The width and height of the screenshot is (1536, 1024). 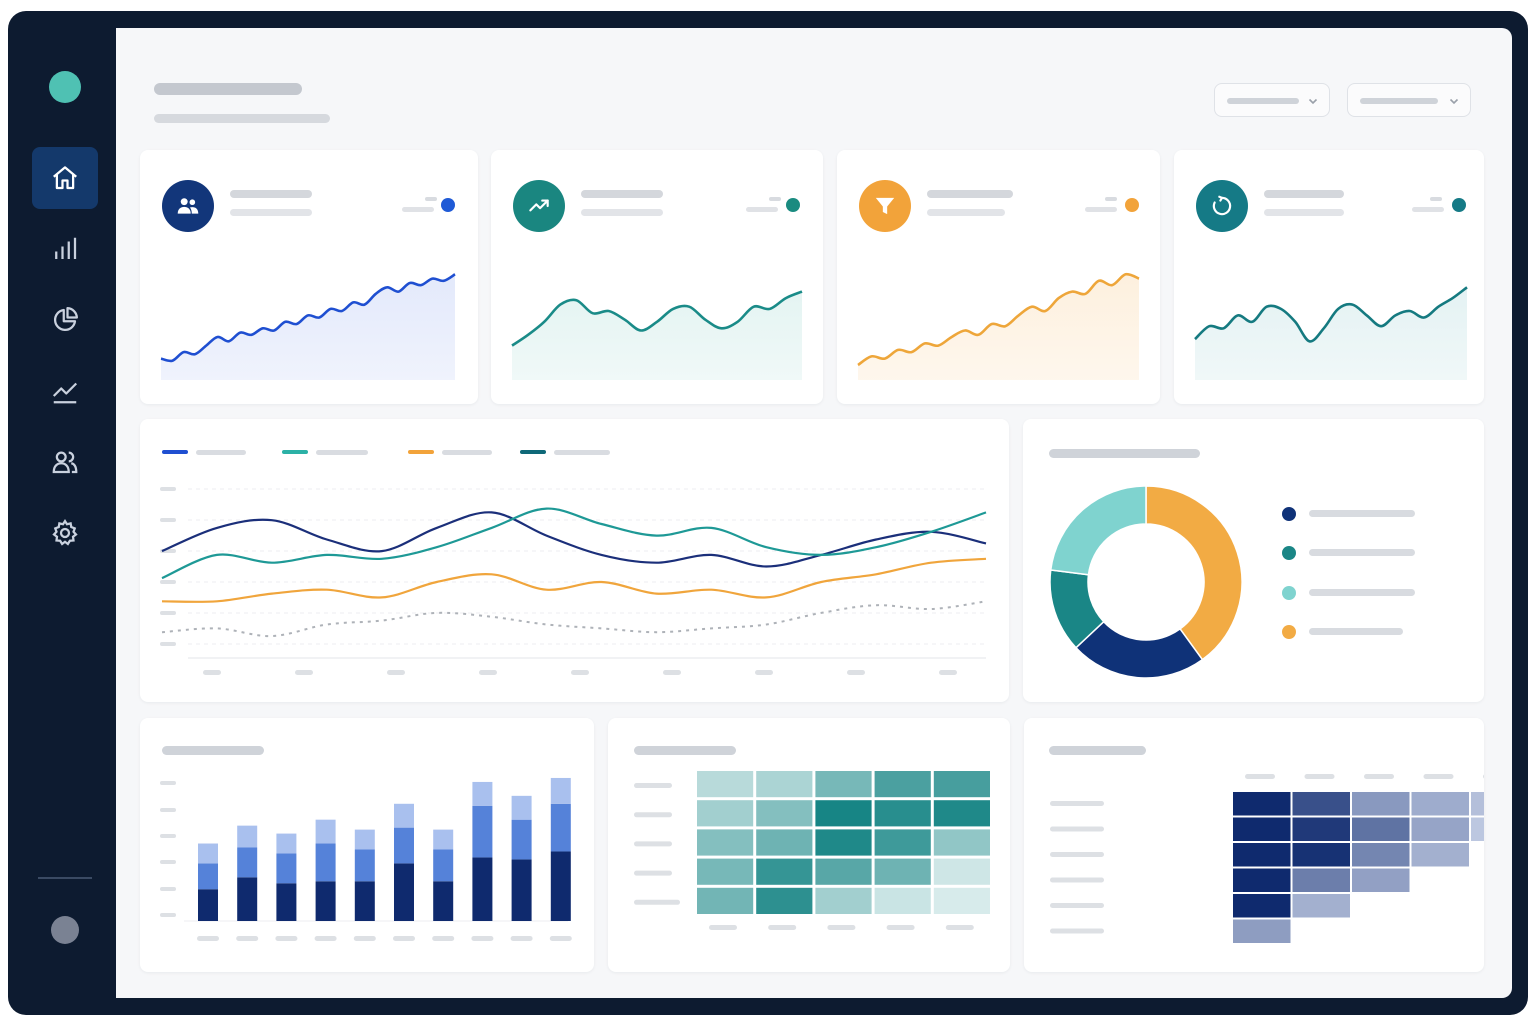 I want to click on donut-slice, so click(x=1098, y=530).